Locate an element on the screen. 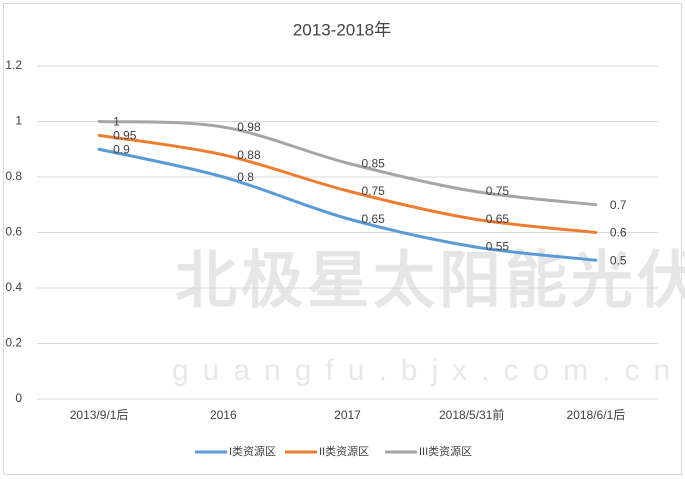 This screenshot has height=479, width=685. chart-title: 2013-2018年 is located at coordinates (342, 29).